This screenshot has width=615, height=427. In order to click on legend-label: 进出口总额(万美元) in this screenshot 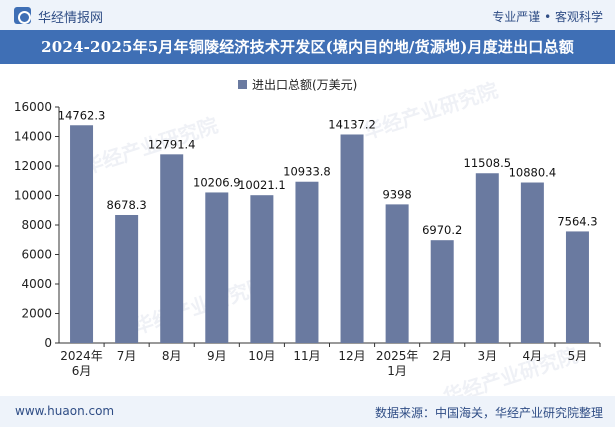, I will do `click(305, 84)`.